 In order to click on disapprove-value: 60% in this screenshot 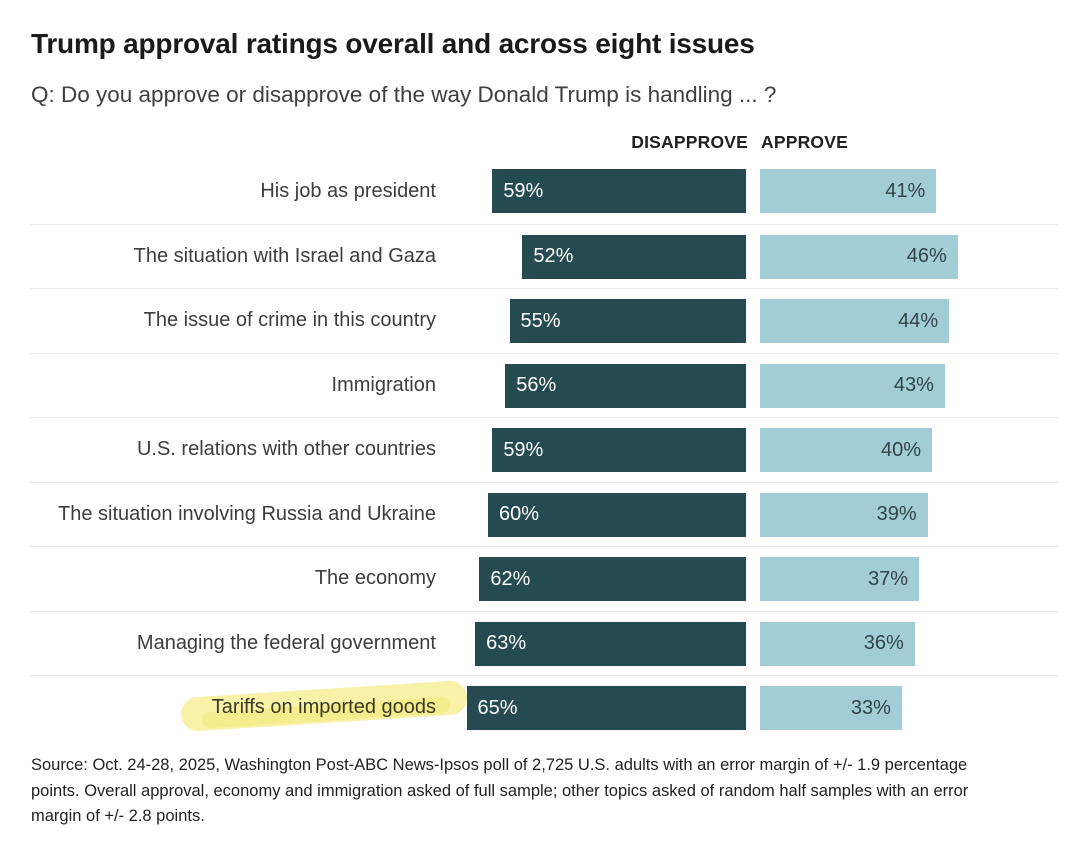, I will do `click(519, 514)`.